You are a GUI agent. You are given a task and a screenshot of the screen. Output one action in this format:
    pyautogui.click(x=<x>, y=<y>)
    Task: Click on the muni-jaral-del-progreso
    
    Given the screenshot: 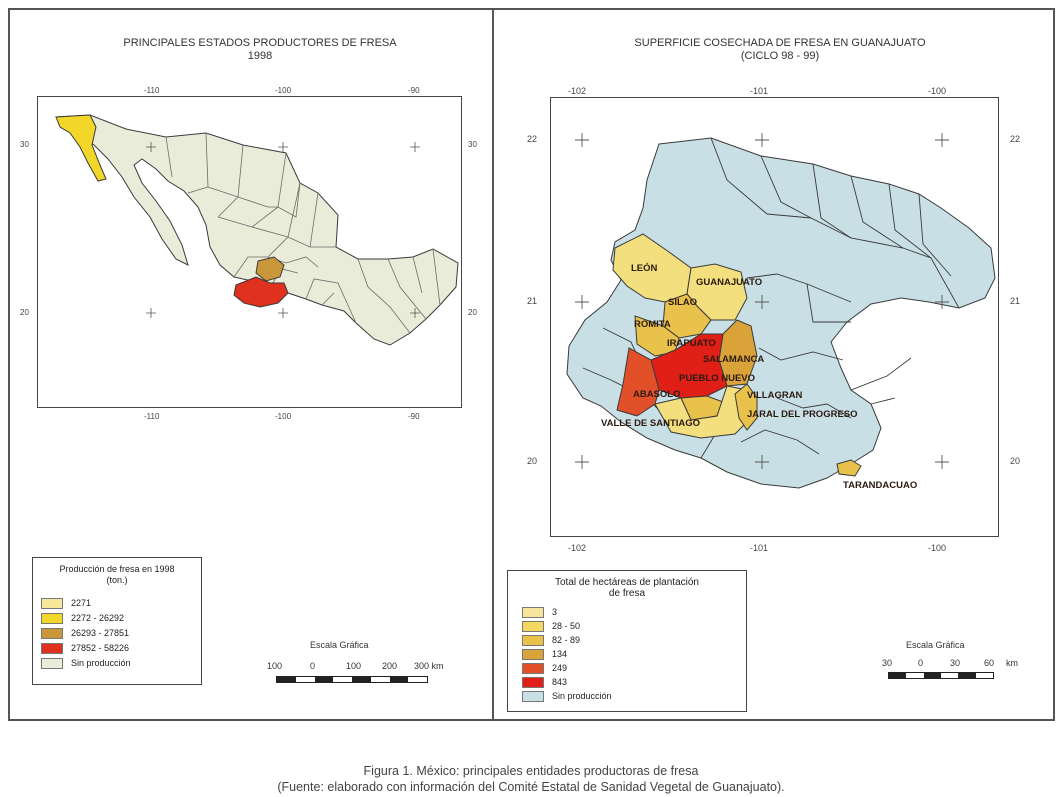 What is the action you would take?
    pyautogui.click(x=746, y=407)
    